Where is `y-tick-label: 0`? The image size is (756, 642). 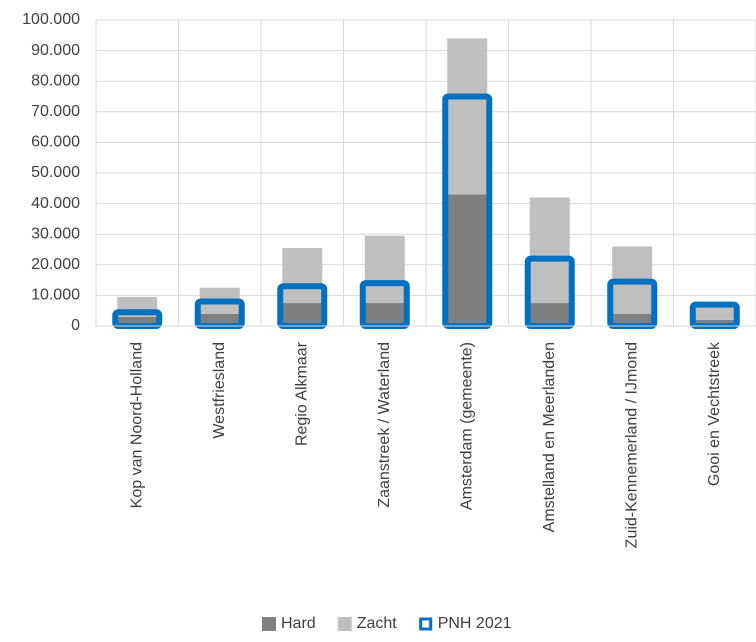
y-tick-label: 0 is located at coordinates (75, 325).